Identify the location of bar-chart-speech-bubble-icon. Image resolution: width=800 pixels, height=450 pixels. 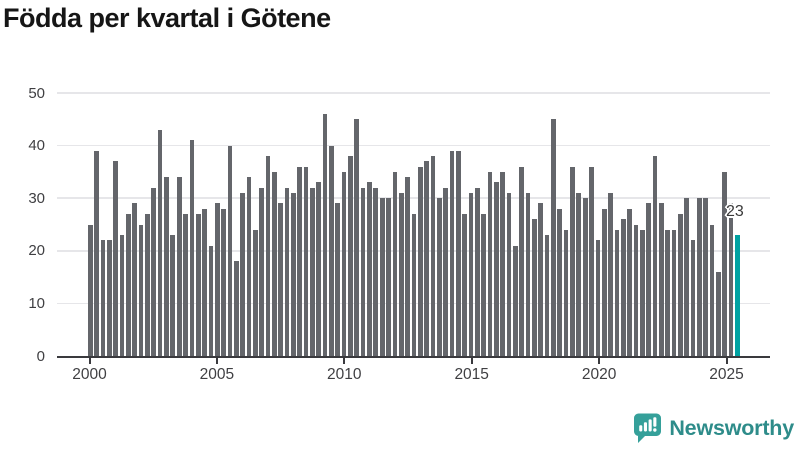
(647, 428).